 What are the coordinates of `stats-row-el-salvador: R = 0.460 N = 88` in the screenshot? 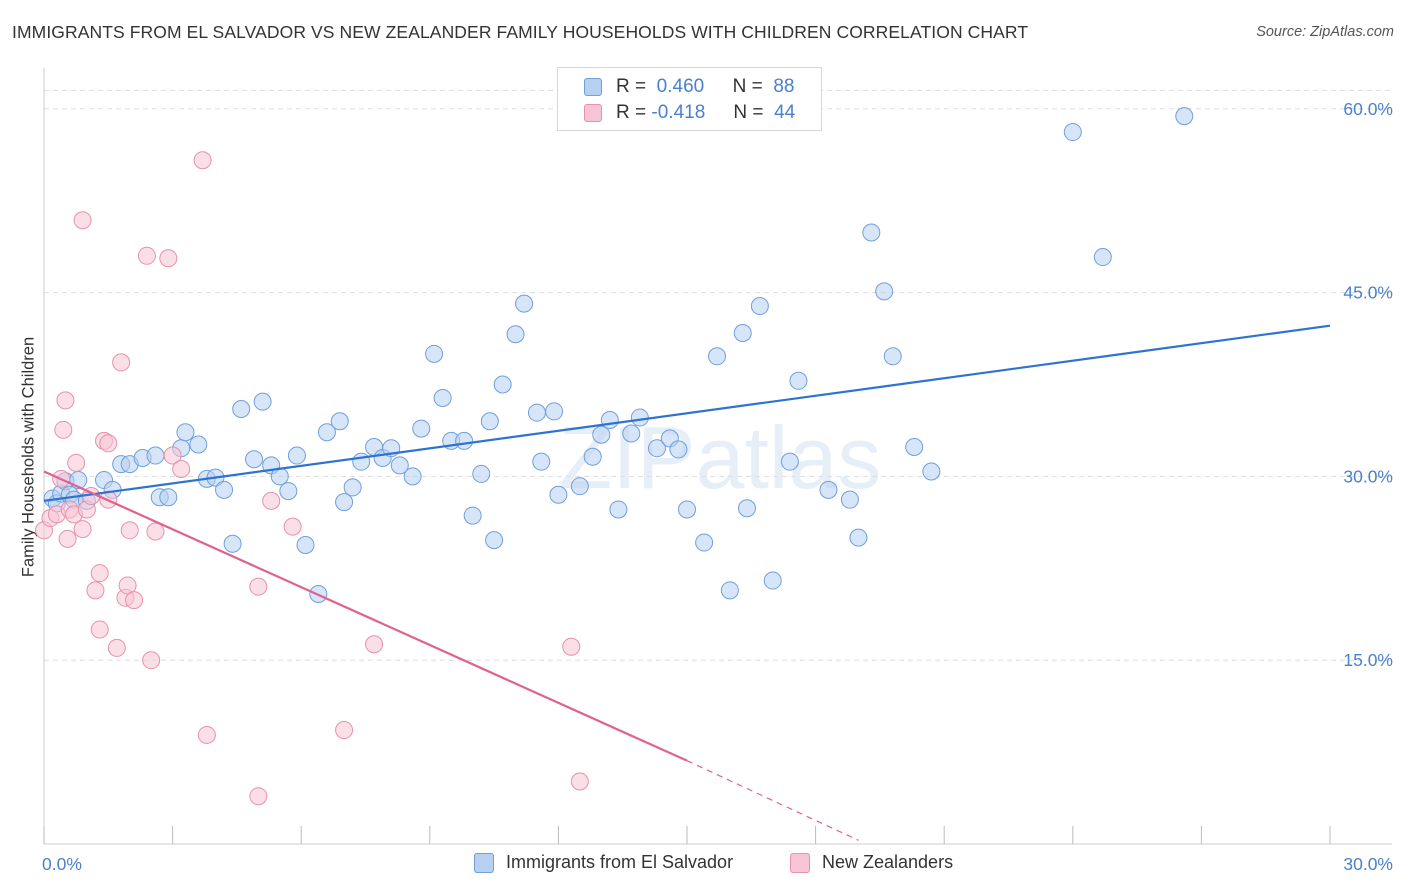 It's located at (689, 87).